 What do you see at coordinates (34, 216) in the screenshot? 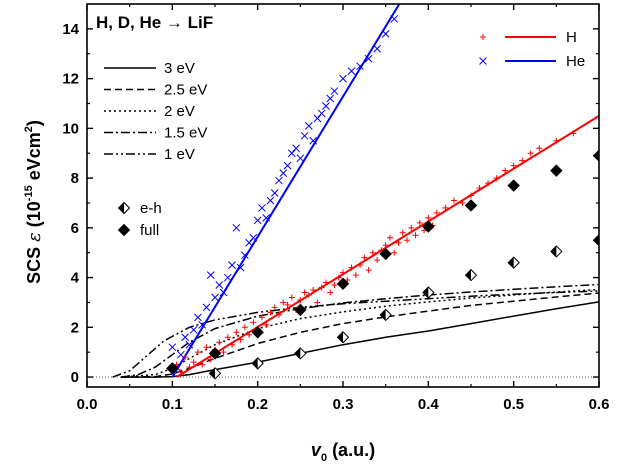
I see `y-axis-title-unit-pre: (10` at bounding box center [34, 216].